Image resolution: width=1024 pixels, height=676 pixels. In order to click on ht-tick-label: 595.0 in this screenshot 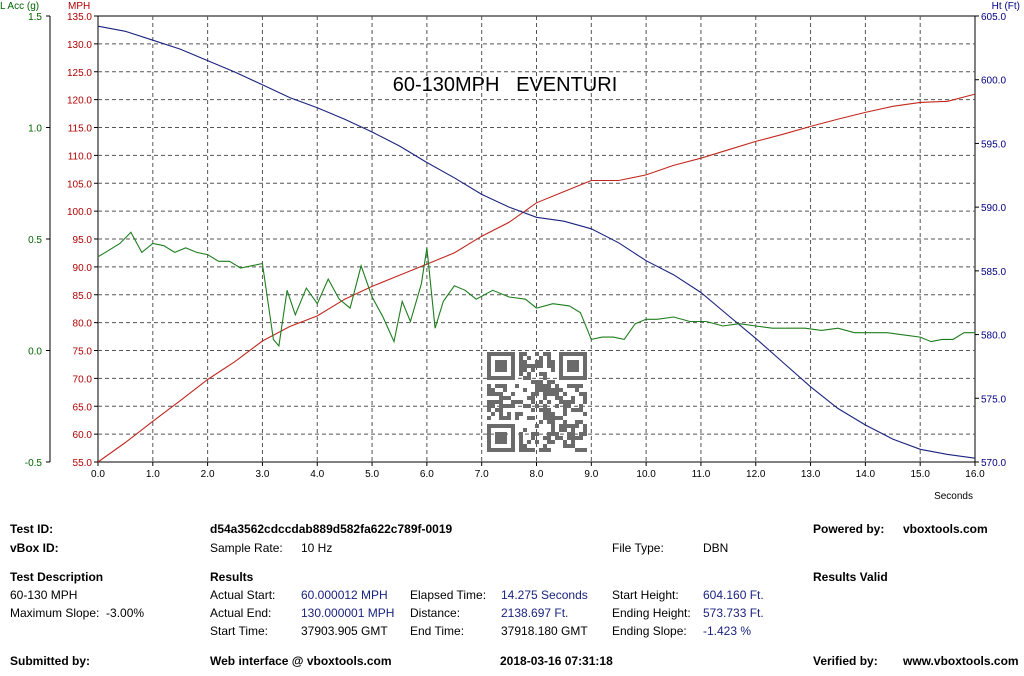, I will do `click(993, 144)`.